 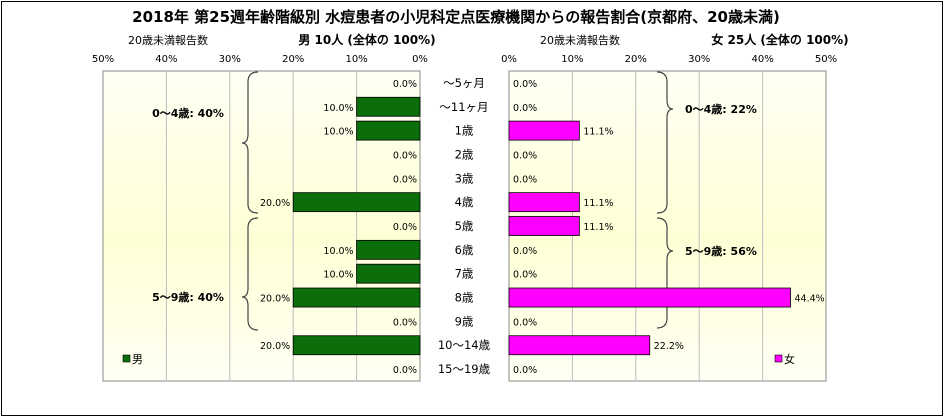 I want to click on category-label: 3歳, so click(x=464, y=178).